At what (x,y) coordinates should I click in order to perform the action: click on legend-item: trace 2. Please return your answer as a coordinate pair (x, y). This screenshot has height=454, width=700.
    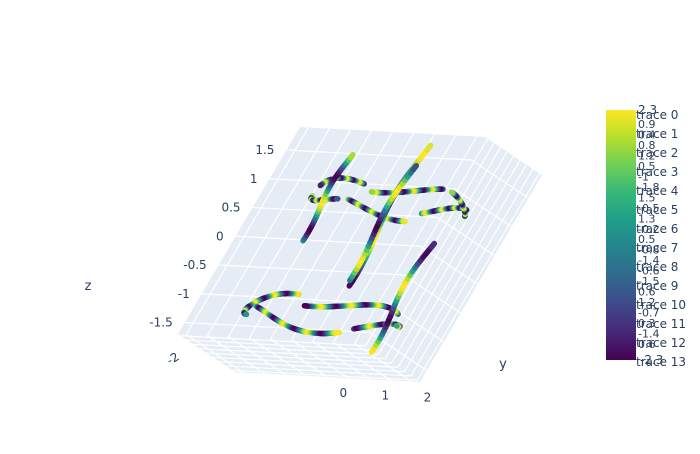
    Looking at the image, I should click on (657, 153).